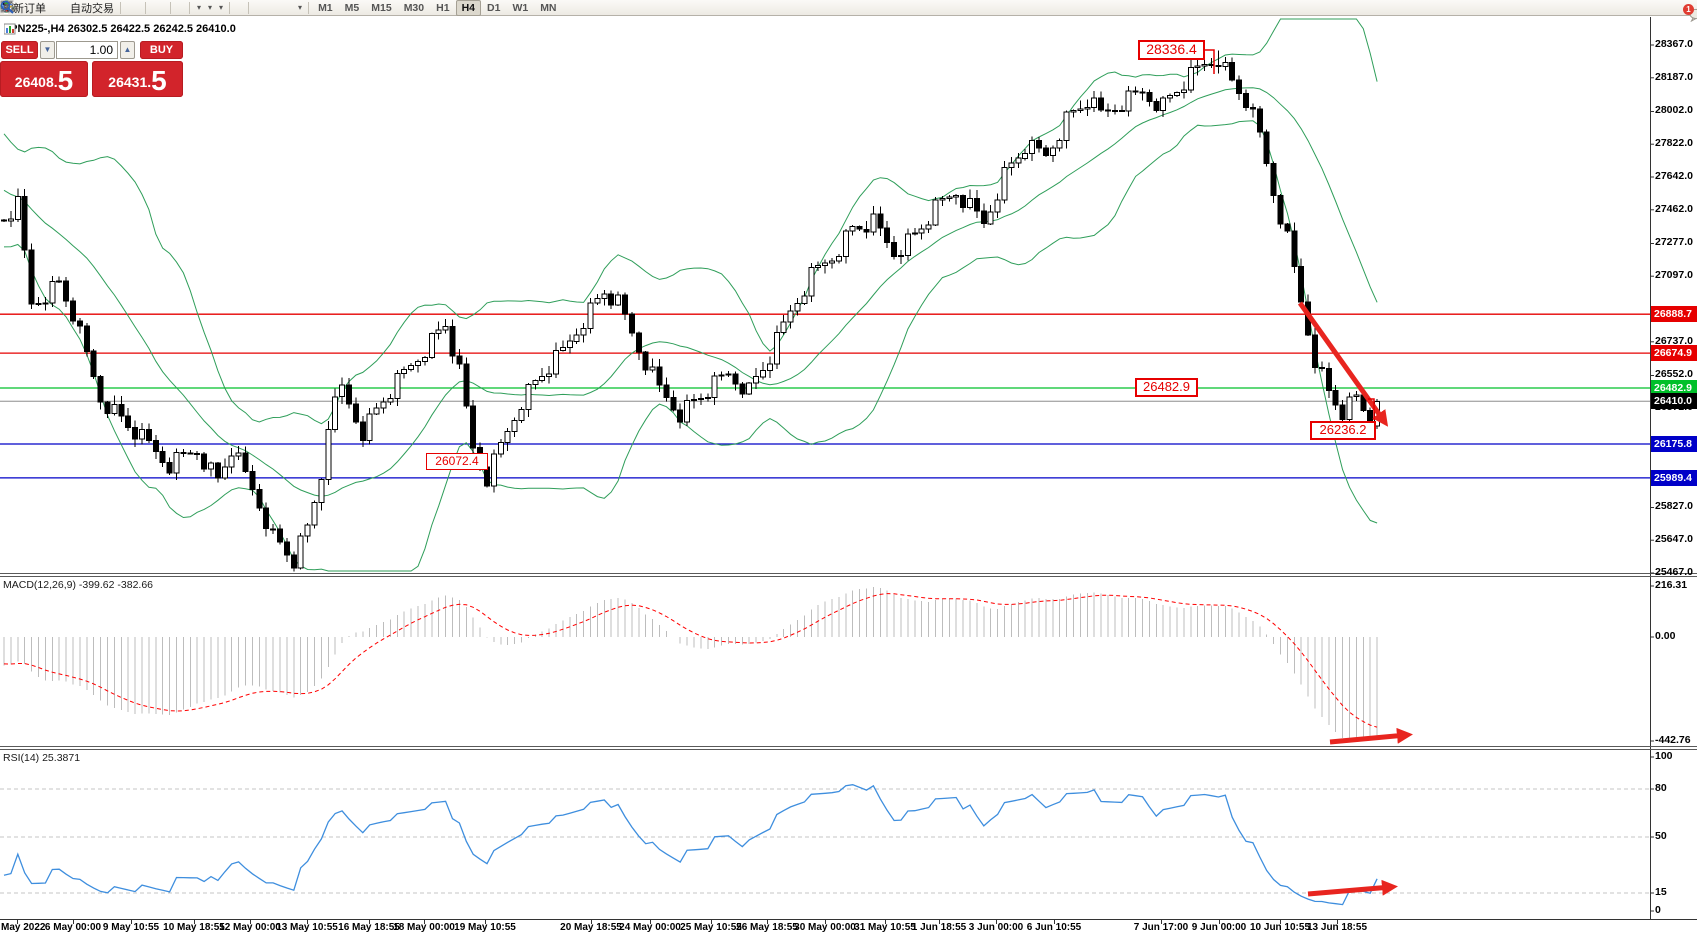 This screenshot has width=1697, height=938. I want to click on timeframe-m30: M30, so click(414, 7).